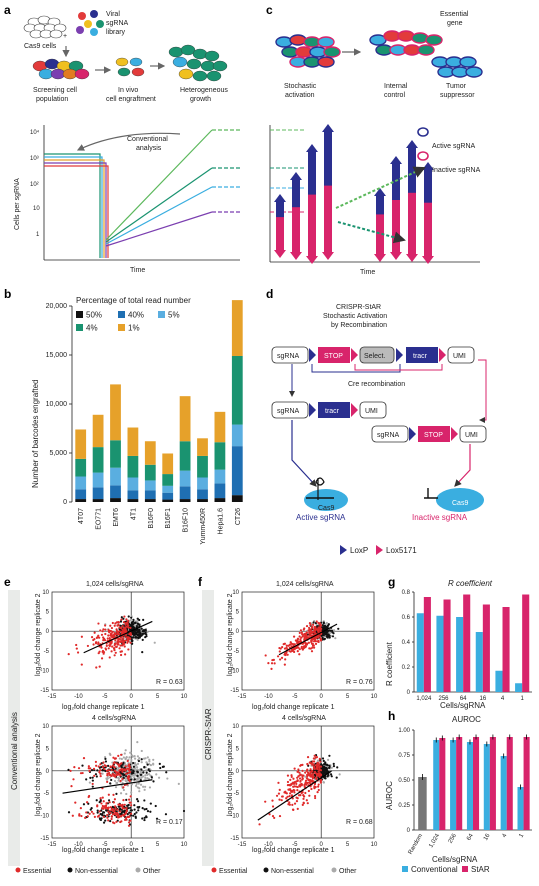 This screenshot has width=539, height=886. I want to click on b-legend-swatch, so click(79, 327).